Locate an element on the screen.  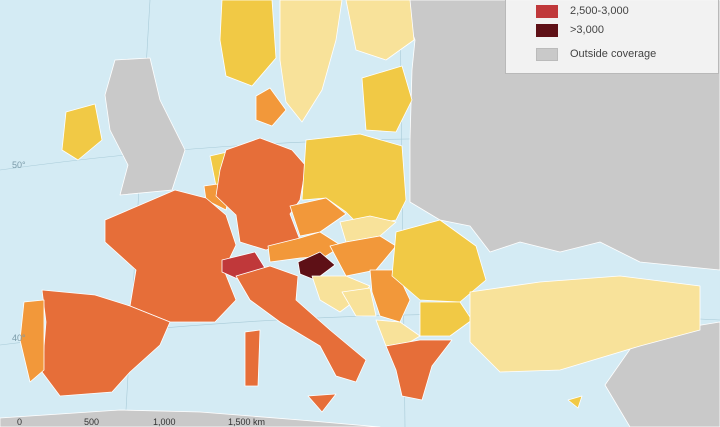
region-sweden is located at coordinates (311, 61).